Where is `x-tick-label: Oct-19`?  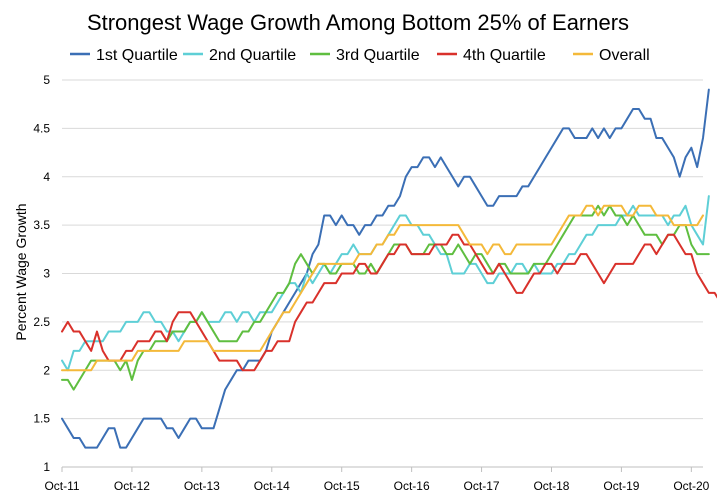
x-tick-label: Oct-19 is located at coordinates (621, 486).